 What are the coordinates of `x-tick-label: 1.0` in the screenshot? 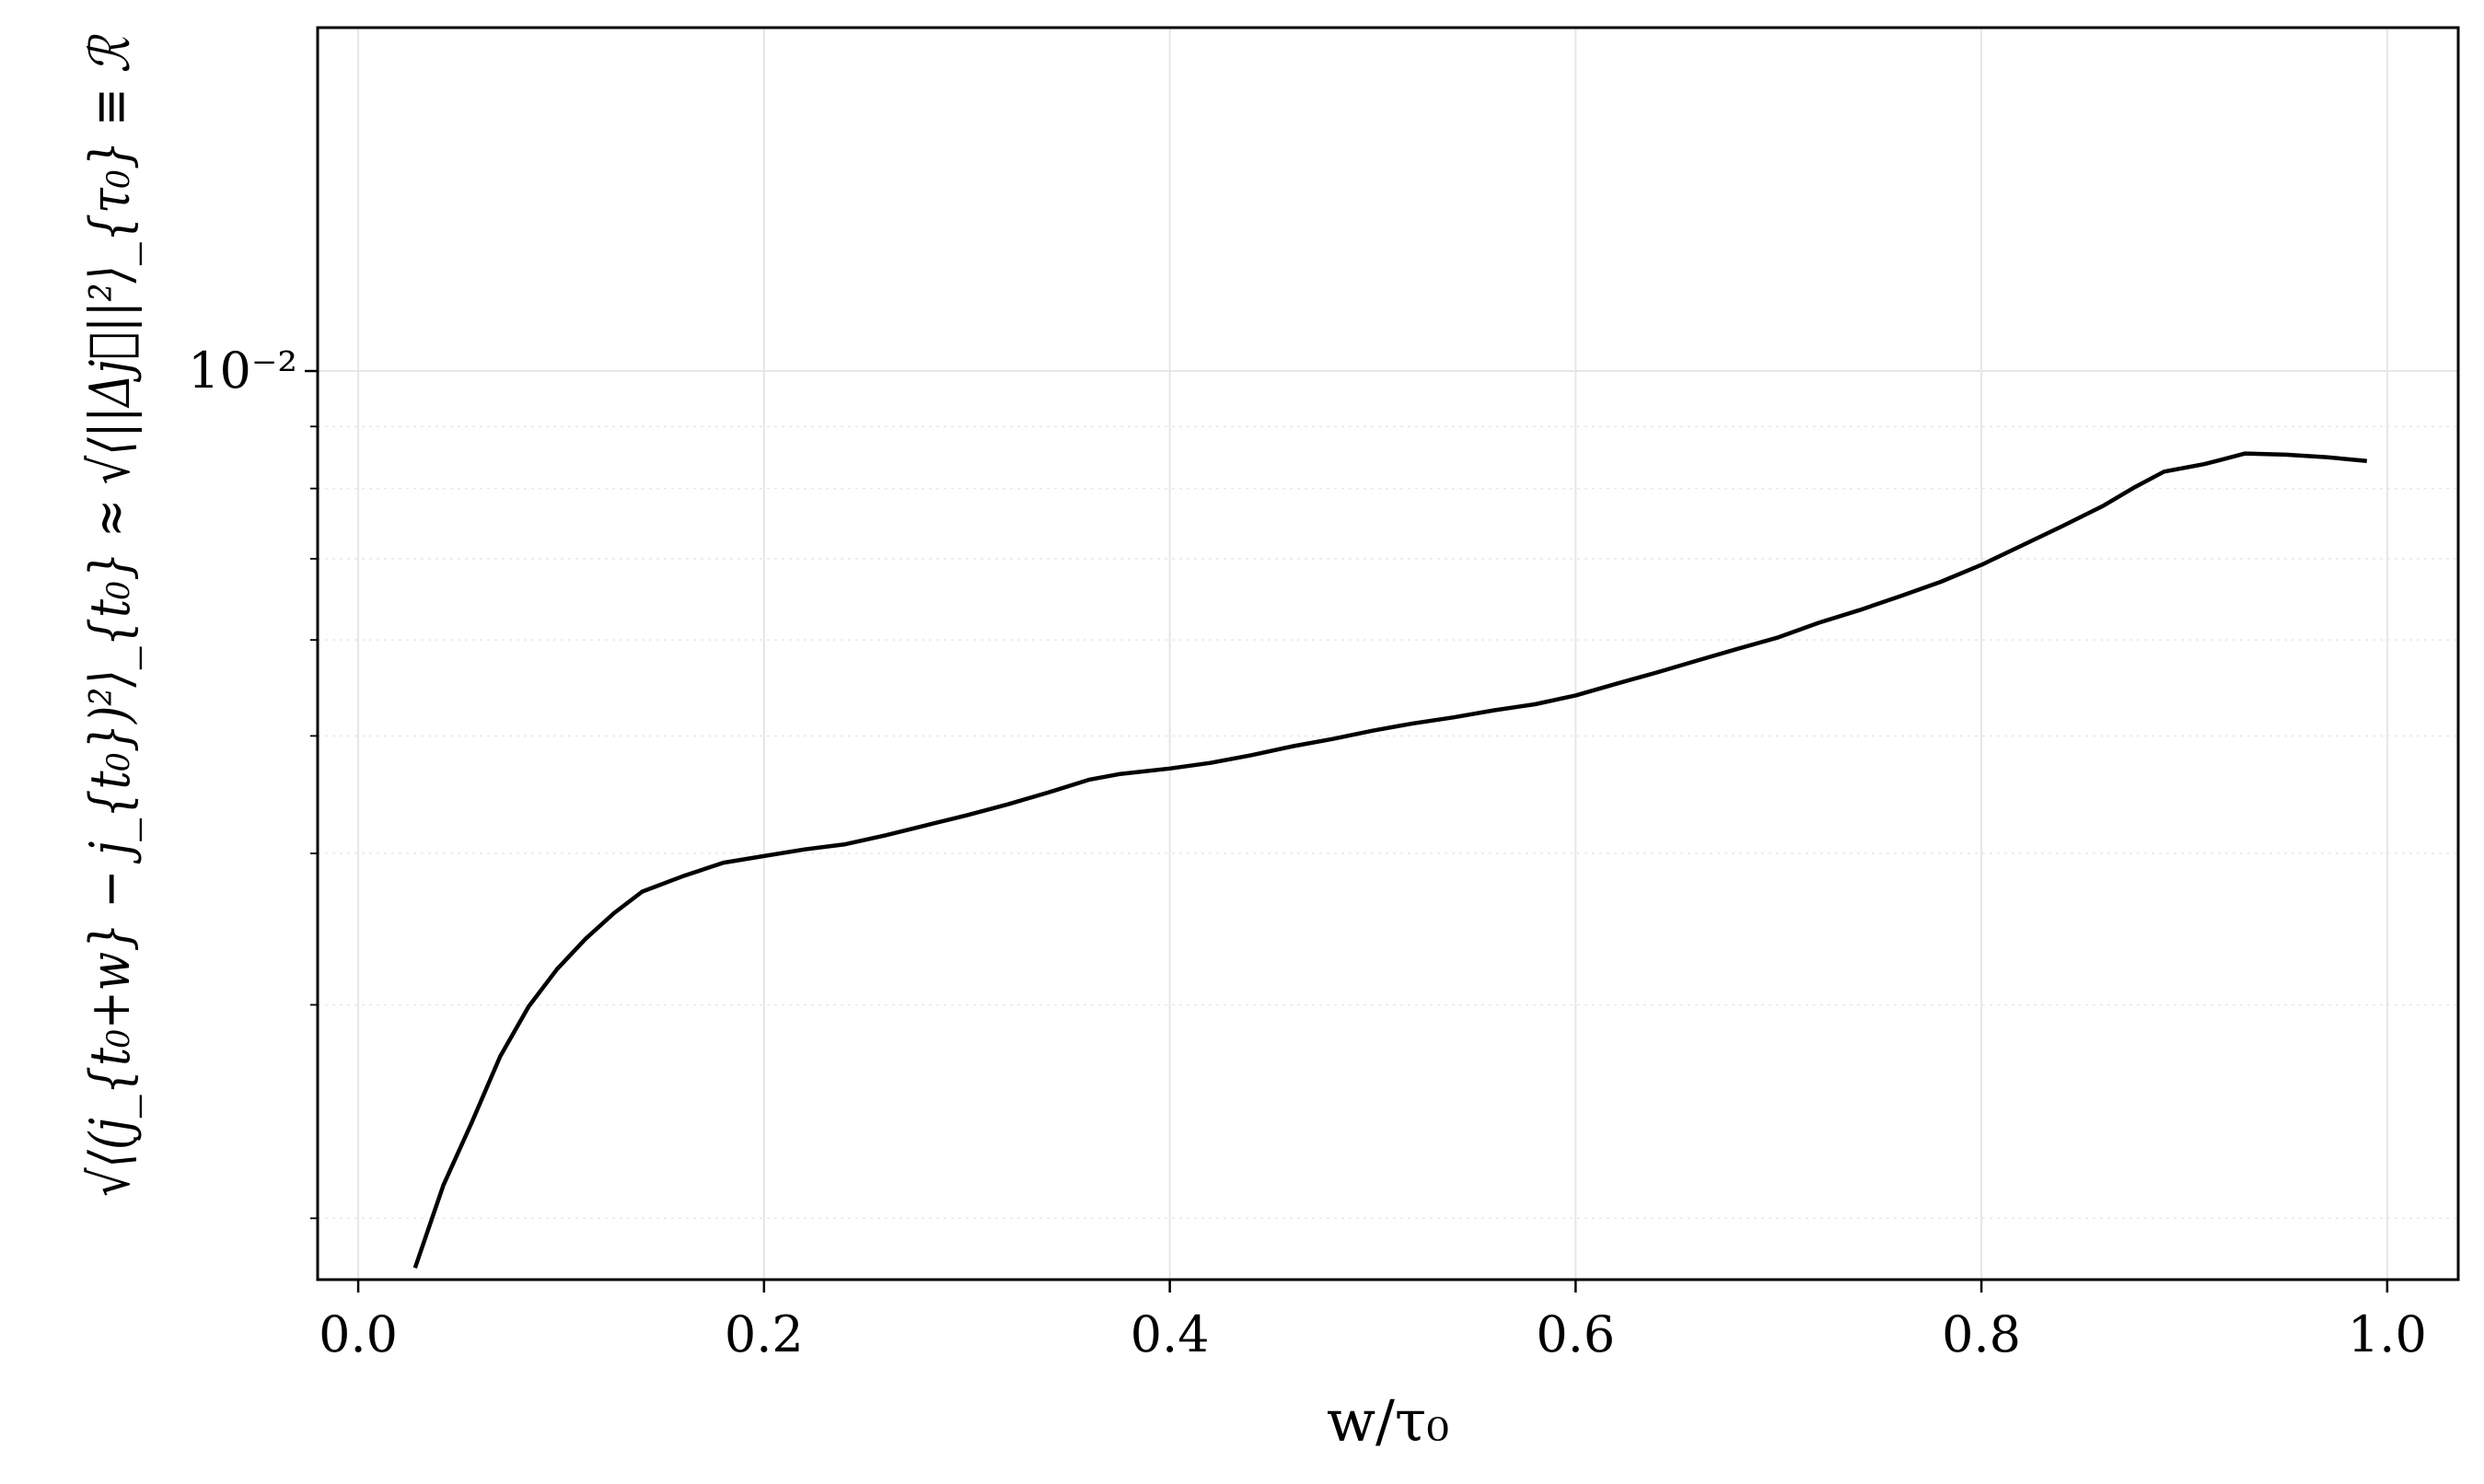 It's located at (2387, 1334).